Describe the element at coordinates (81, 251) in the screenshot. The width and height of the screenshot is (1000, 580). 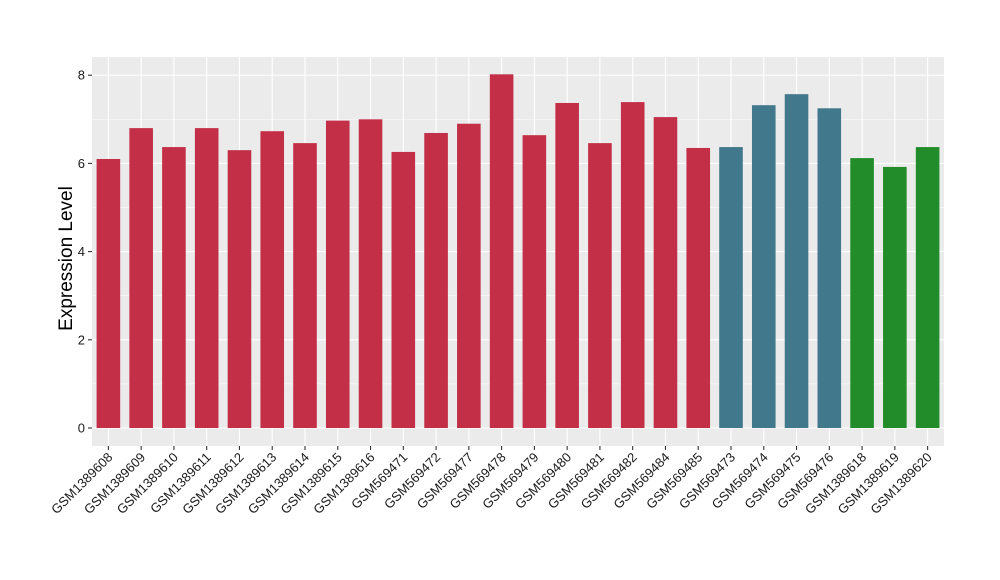
I see `y-tick-label: 4` at that location.